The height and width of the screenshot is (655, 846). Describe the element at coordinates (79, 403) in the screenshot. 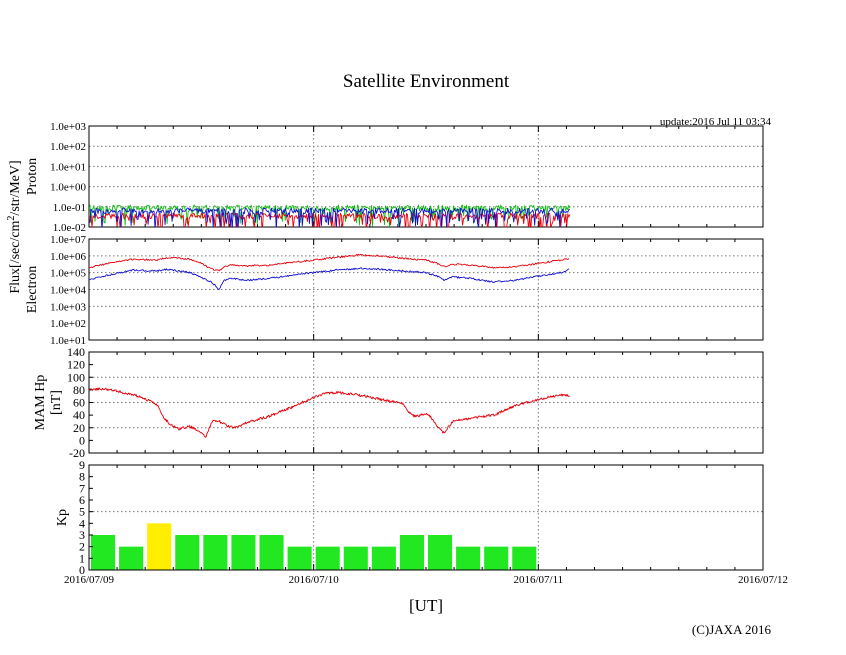

I see `mam-hp-y-tick-label: 60` at that location.